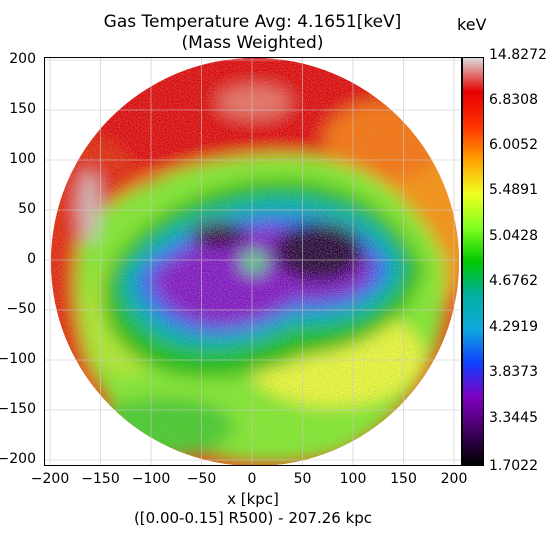  I want to click on colorbar-tick-label: 4.6762, so click(513, 281).